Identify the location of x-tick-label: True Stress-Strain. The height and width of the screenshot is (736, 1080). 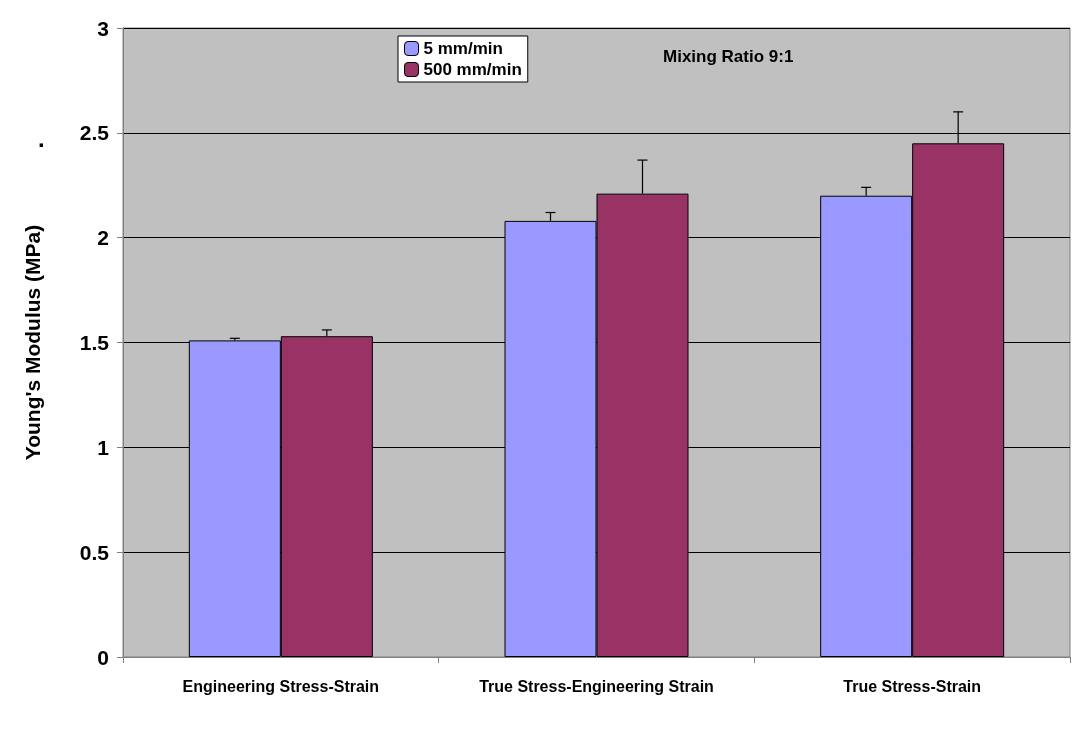
(912, 686).